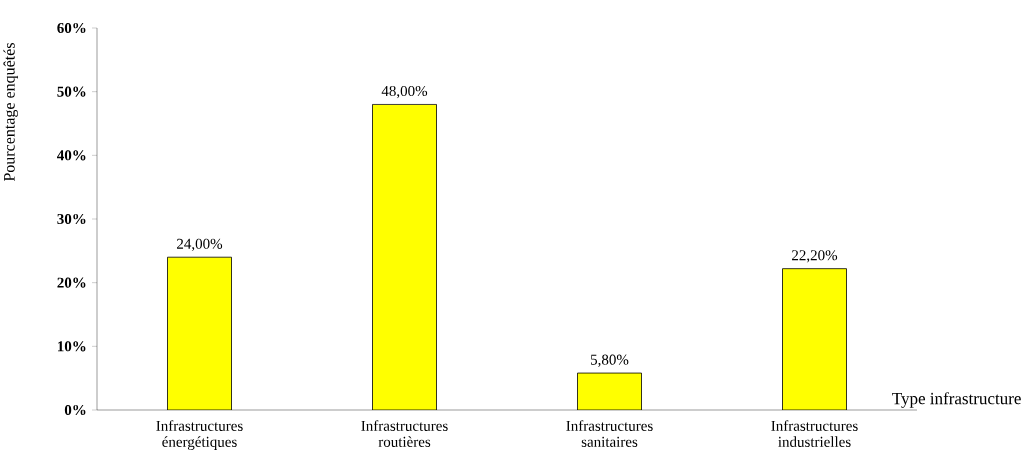 The height and width of the screenshot is (467, 1029). What do you see at coordinates (10, 112) in the screenshot?
I see `y-axis-title: Pourcentage enquêtés` at bounding box center [10, 112].